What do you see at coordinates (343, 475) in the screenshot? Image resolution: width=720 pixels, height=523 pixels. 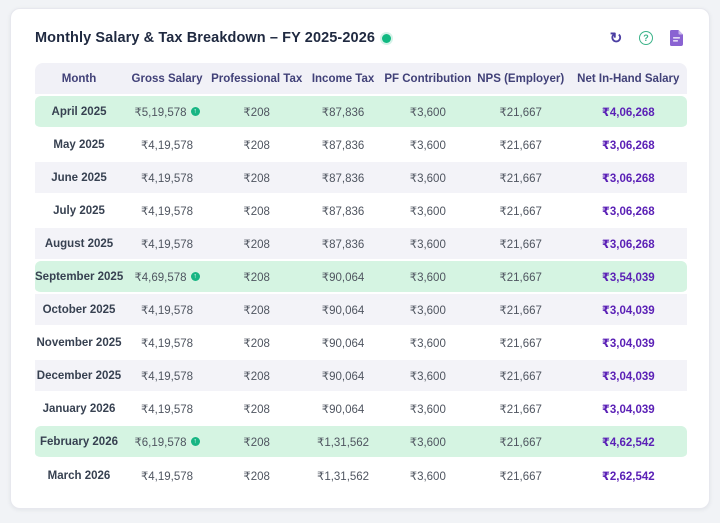 I see `cell-income-tax: ₹1,31,562` at bounding box center [343, 475].